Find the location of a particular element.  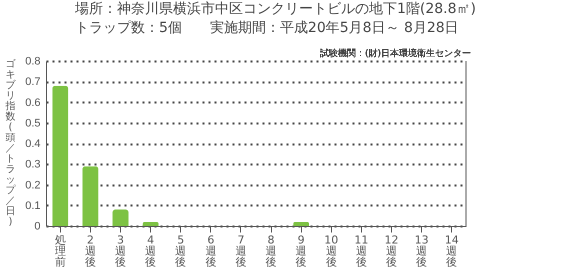

x-tick-label: 2週後 is located at coordinates (90, 251).